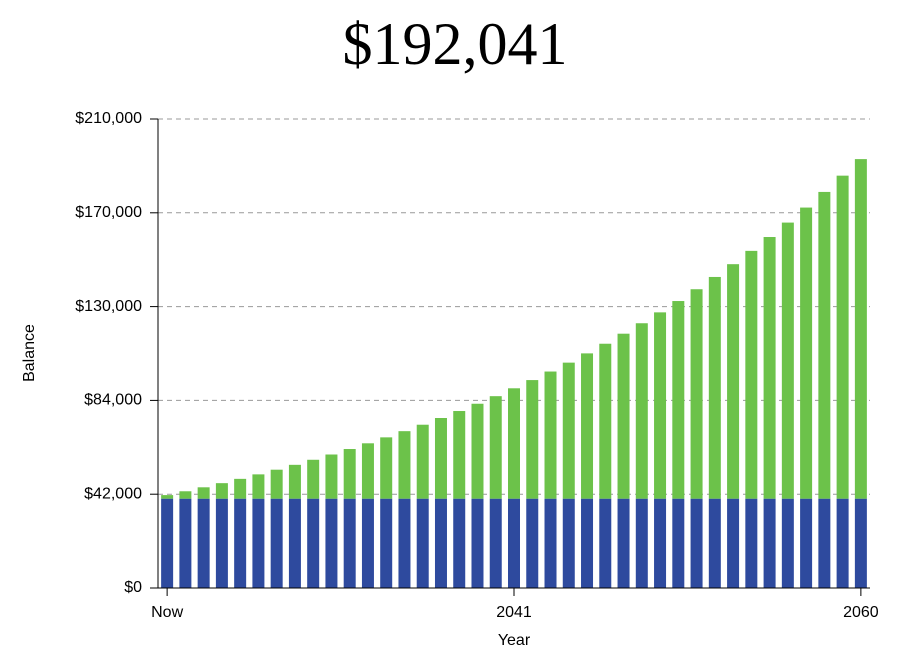 The width and height of the screenshot is (918, 658). I want to click on y-tick-label: $42,000, so click(113, 493).